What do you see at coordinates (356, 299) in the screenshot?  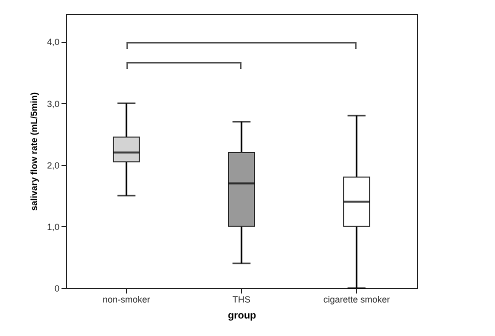 I see `x-tick-label: cigarette smoker` at bounding box center [356, 299].